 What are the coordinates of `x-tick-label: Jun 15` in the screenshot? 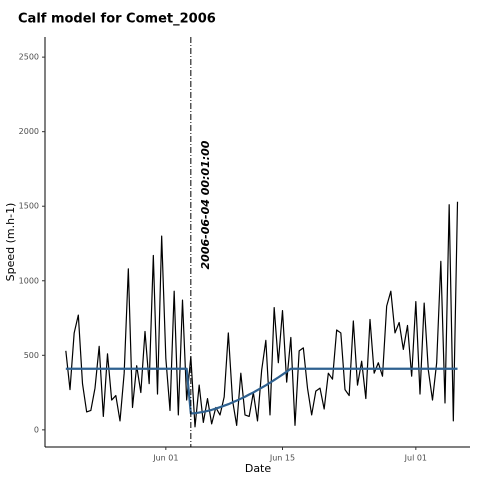 It's located at (282, 458).